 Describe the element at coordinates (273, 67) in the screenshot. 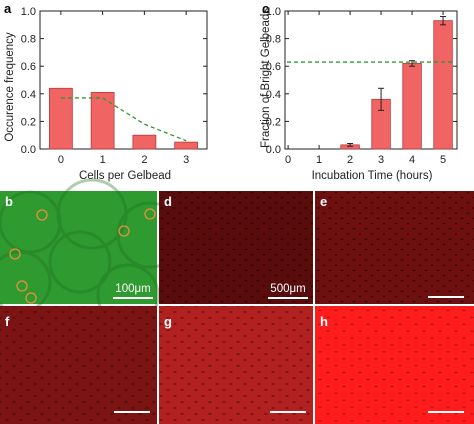

I see `y-tick-label-c-3: 0.6` at that location.